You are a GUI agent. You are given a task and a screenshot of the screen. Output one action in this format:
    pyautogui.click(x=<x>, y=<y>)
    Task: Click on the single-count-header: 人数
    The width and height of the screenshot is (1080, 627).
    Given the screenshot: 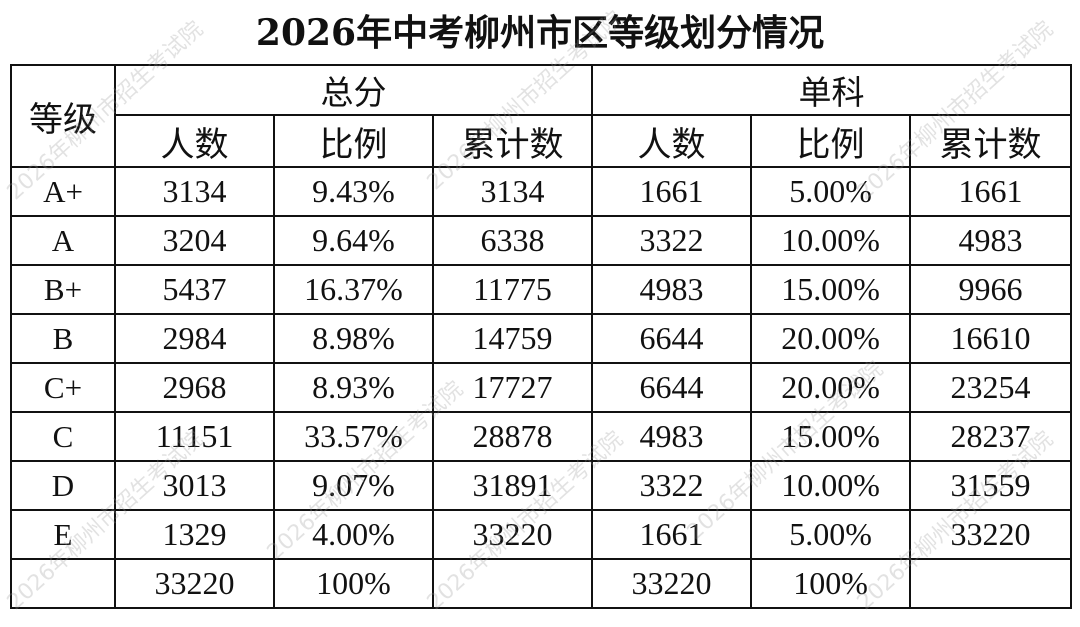 What is the action you would take?
    pyautogui.click(x=672, y=141)
    